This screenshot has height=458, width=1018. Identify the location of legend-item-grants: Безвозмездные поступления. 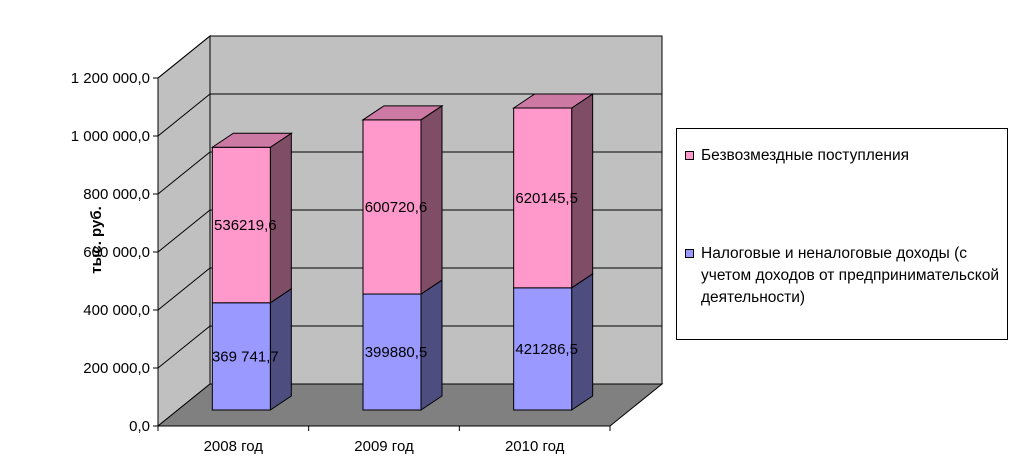
(843, 156).